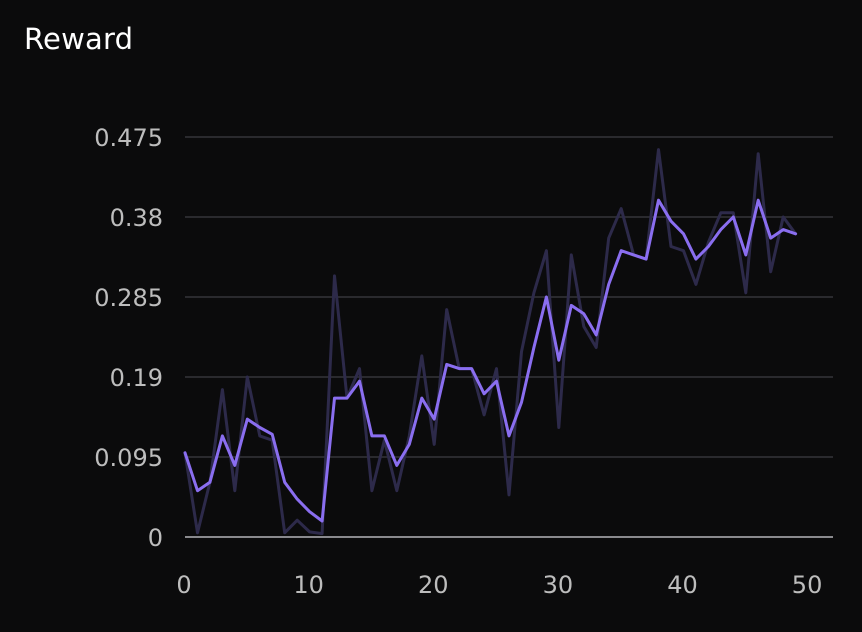  Describe the element at coordinates (183, 585) in the screenshot. I see `x-tick-label: 0` at that location.